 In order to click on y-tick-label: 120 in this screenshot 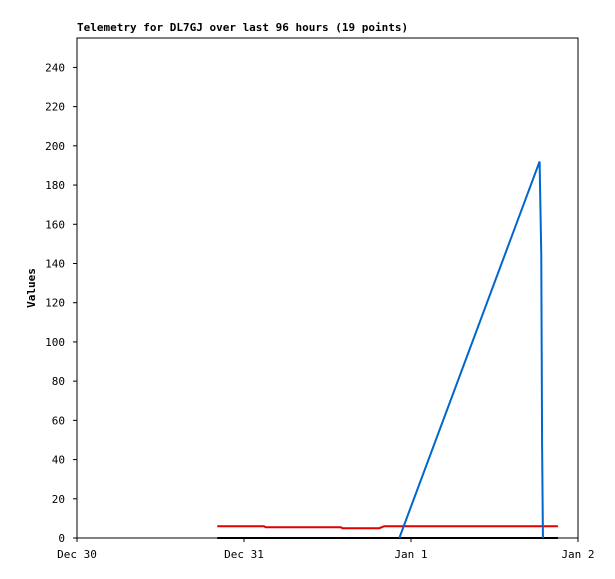, I will do `click(55, 303)`.